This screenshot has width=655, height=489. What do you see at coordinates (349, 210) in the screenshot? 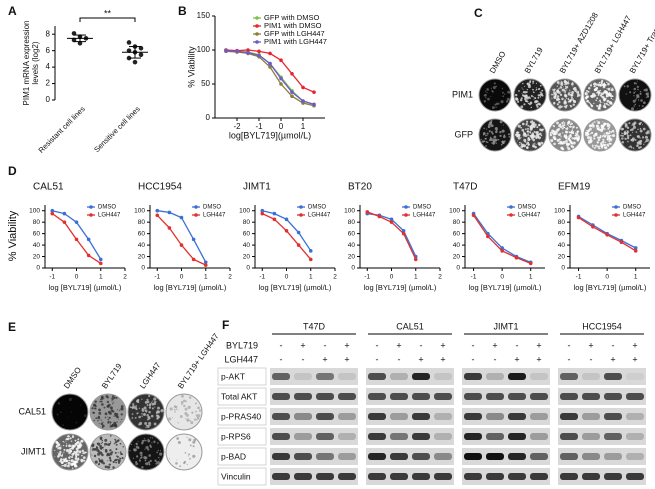
I see `y-tick-label: 100` at bounding box center [349, 210].